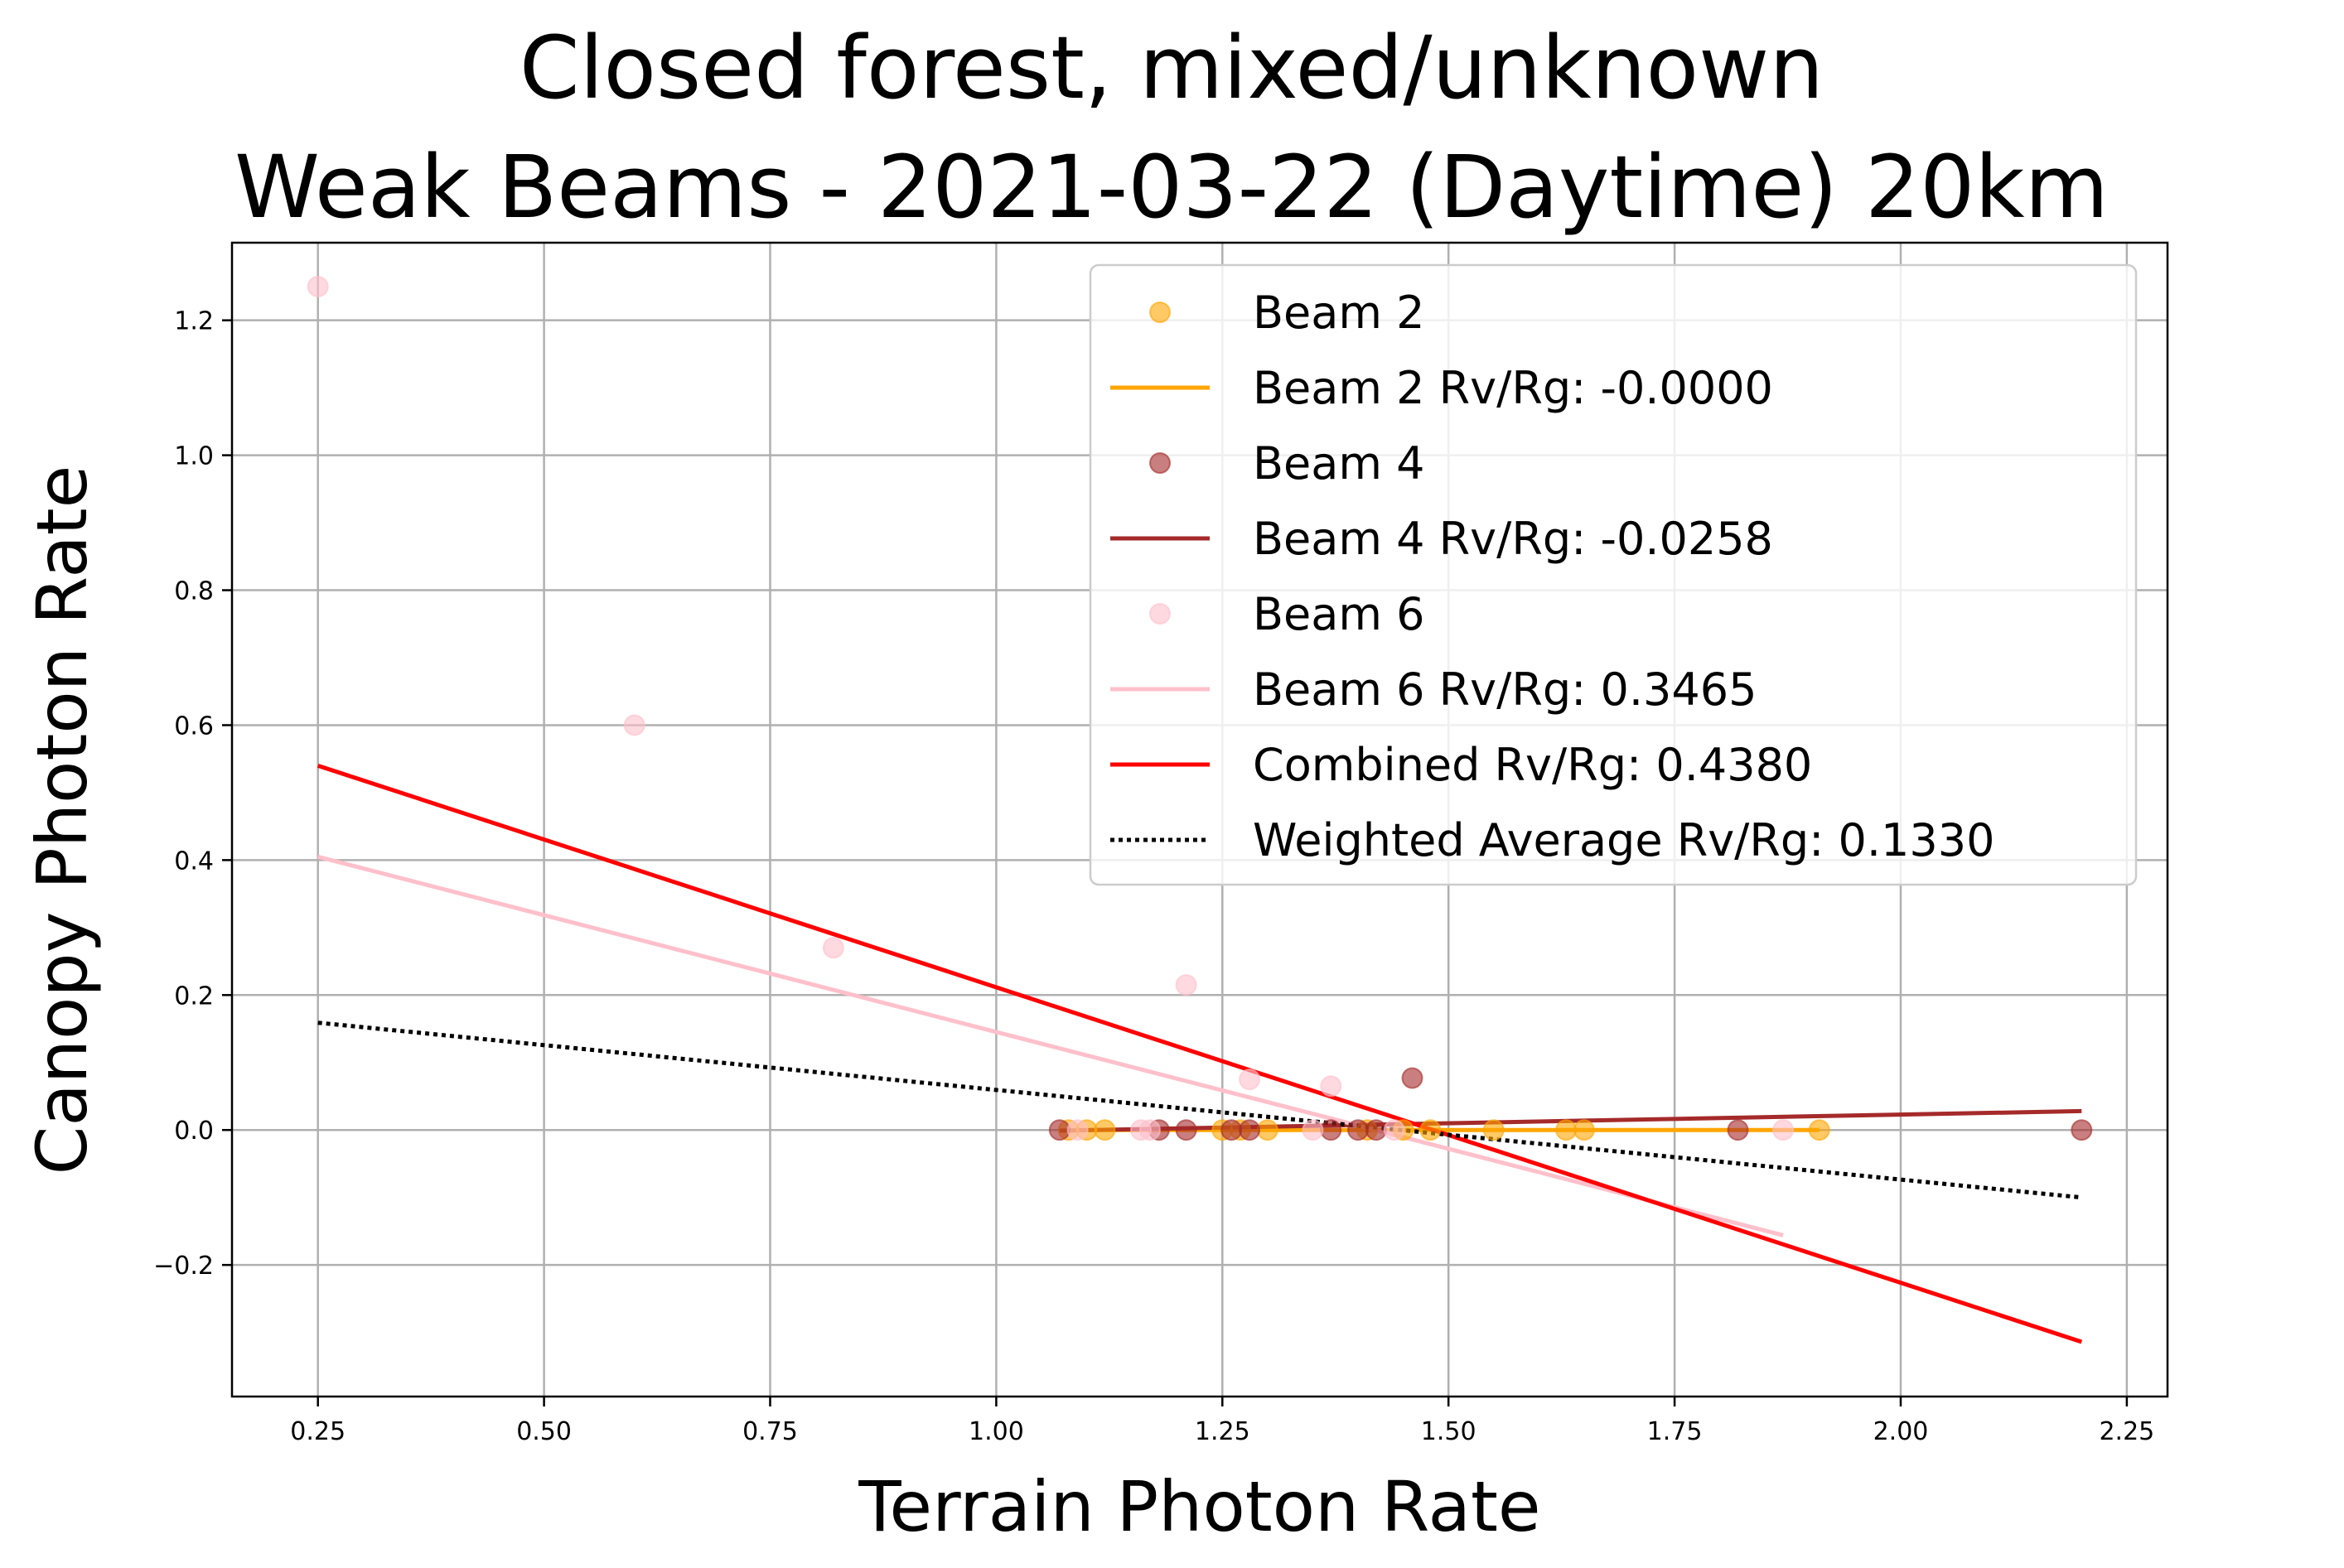 Image resolution: width=2344 pixels, height=1568 pixels. What do you see at coordinates (1513, 539) in the screenshot?
I see `legend-label: Beam 4 Rv/Rg: -0.0258` at bounding box center [1513, 539].